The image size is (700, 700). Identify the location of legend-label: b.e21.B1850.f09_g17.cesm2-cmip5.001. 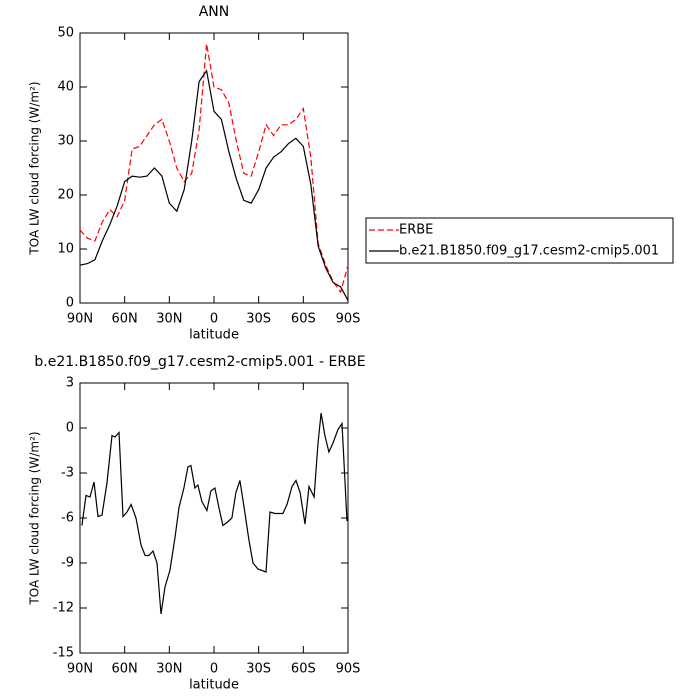
(529, 251).